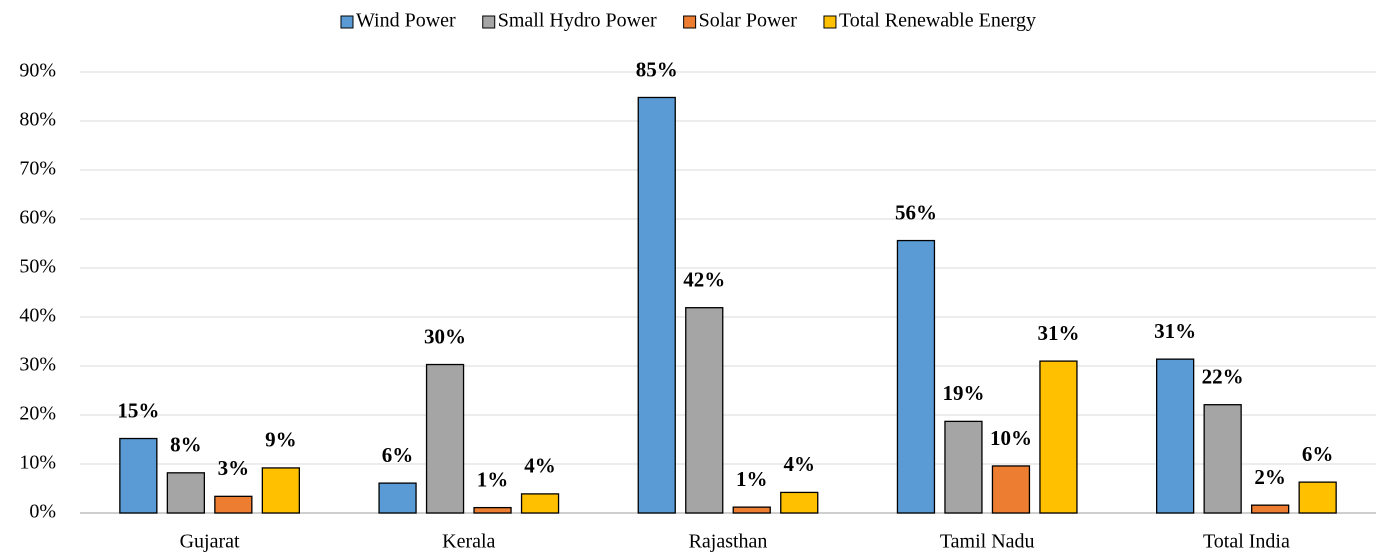  Describe the element at coordinates (37, 169) in the screenshot. I see `y-tick-label: 70%` at that location.